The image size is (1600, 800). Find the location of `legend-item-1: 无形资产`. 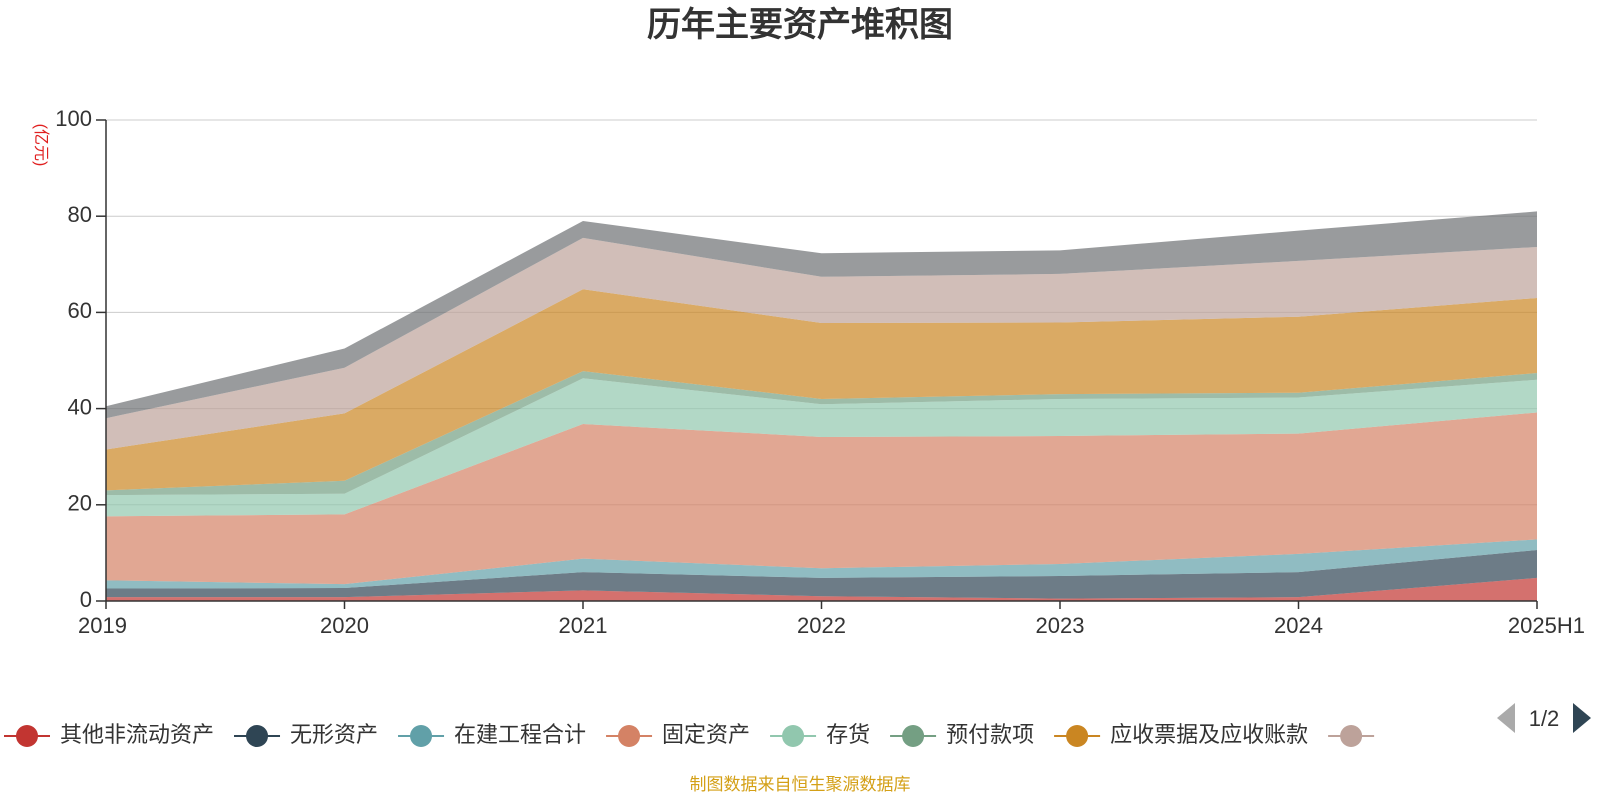

legend-item-1: 无形资产 is located at coordinates (306, 734).